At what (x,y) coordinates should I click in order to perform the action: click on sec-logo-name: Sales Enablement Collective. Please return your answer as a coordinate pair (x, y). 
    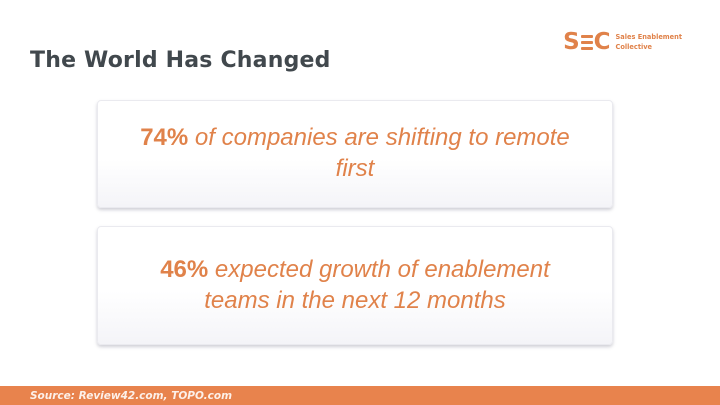
    Looking at the image, I should click on (649, 43).